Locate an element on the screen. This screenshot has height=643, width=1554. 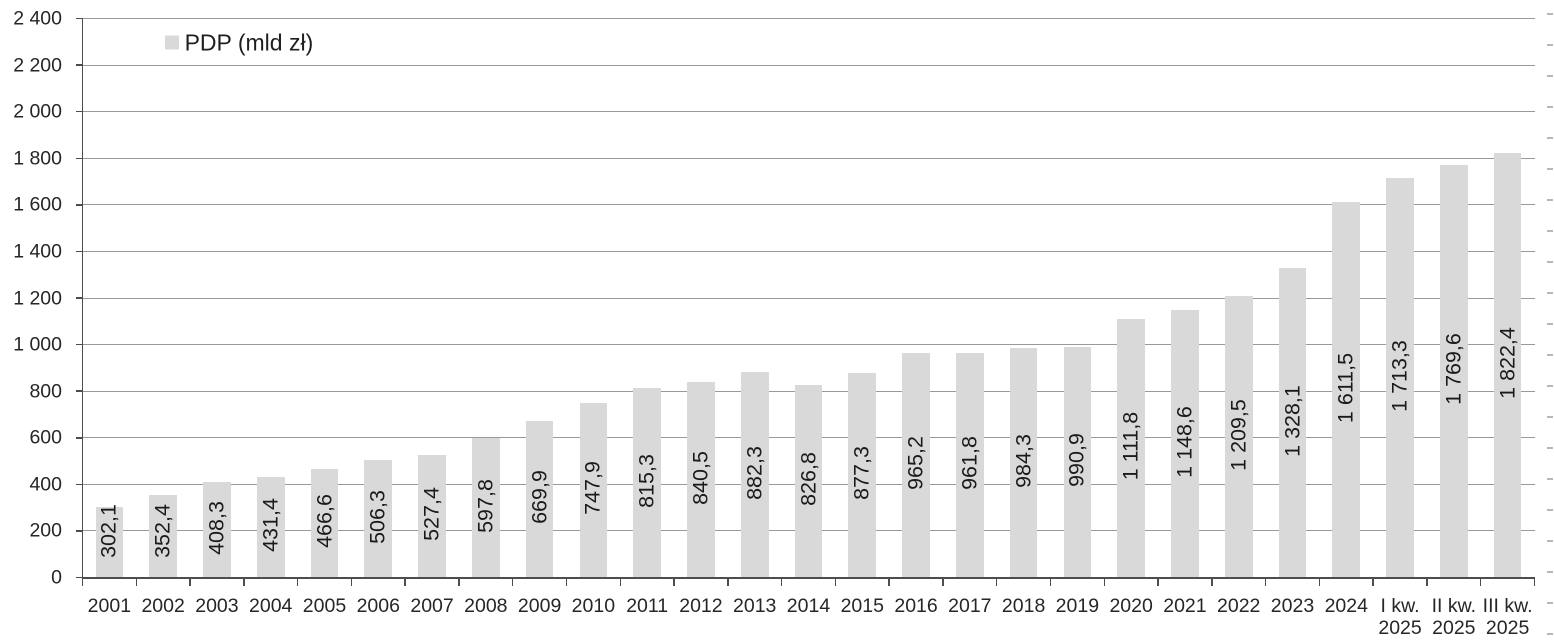
bar-value-label: 466,6 is located at coordinates (323, 521).